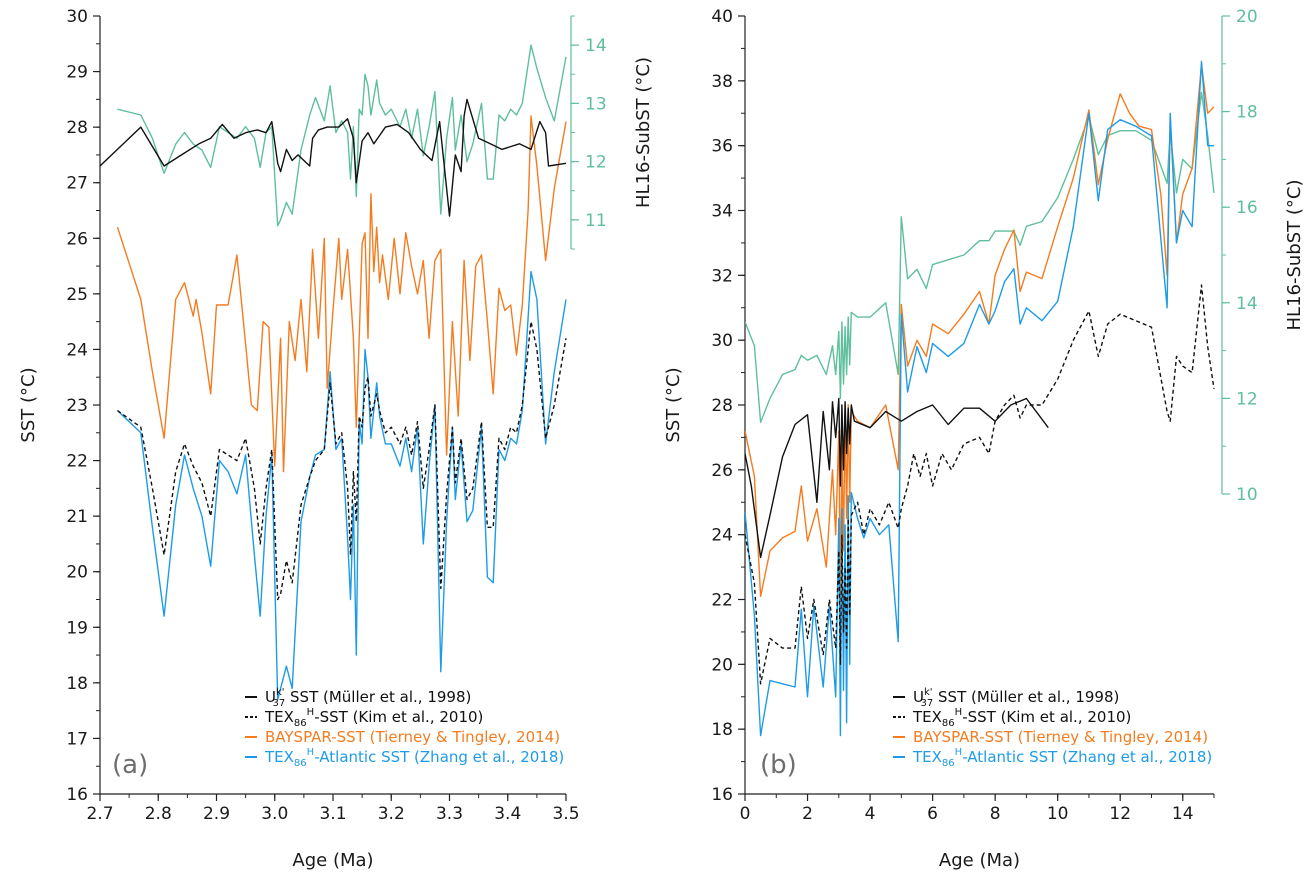 This screenshot has height=876, width=1315. I want to click on x-tick-label: 12, so click(1120, 814).